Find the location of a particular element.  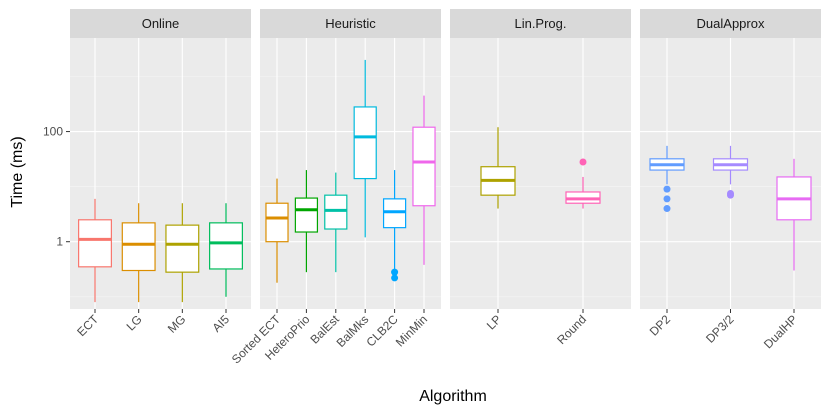

box-minmin is located at coordinates (424, 180).